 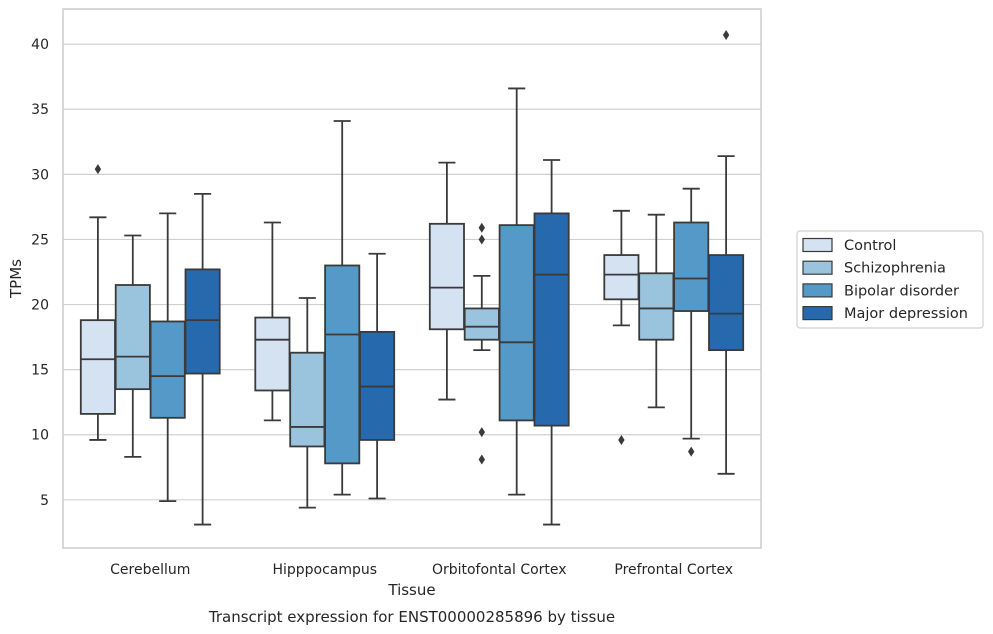 What do you see at coordinates (40, 306) in the screenshot?
I see `y-tick-label: 20` at bounding box center [40, 306].